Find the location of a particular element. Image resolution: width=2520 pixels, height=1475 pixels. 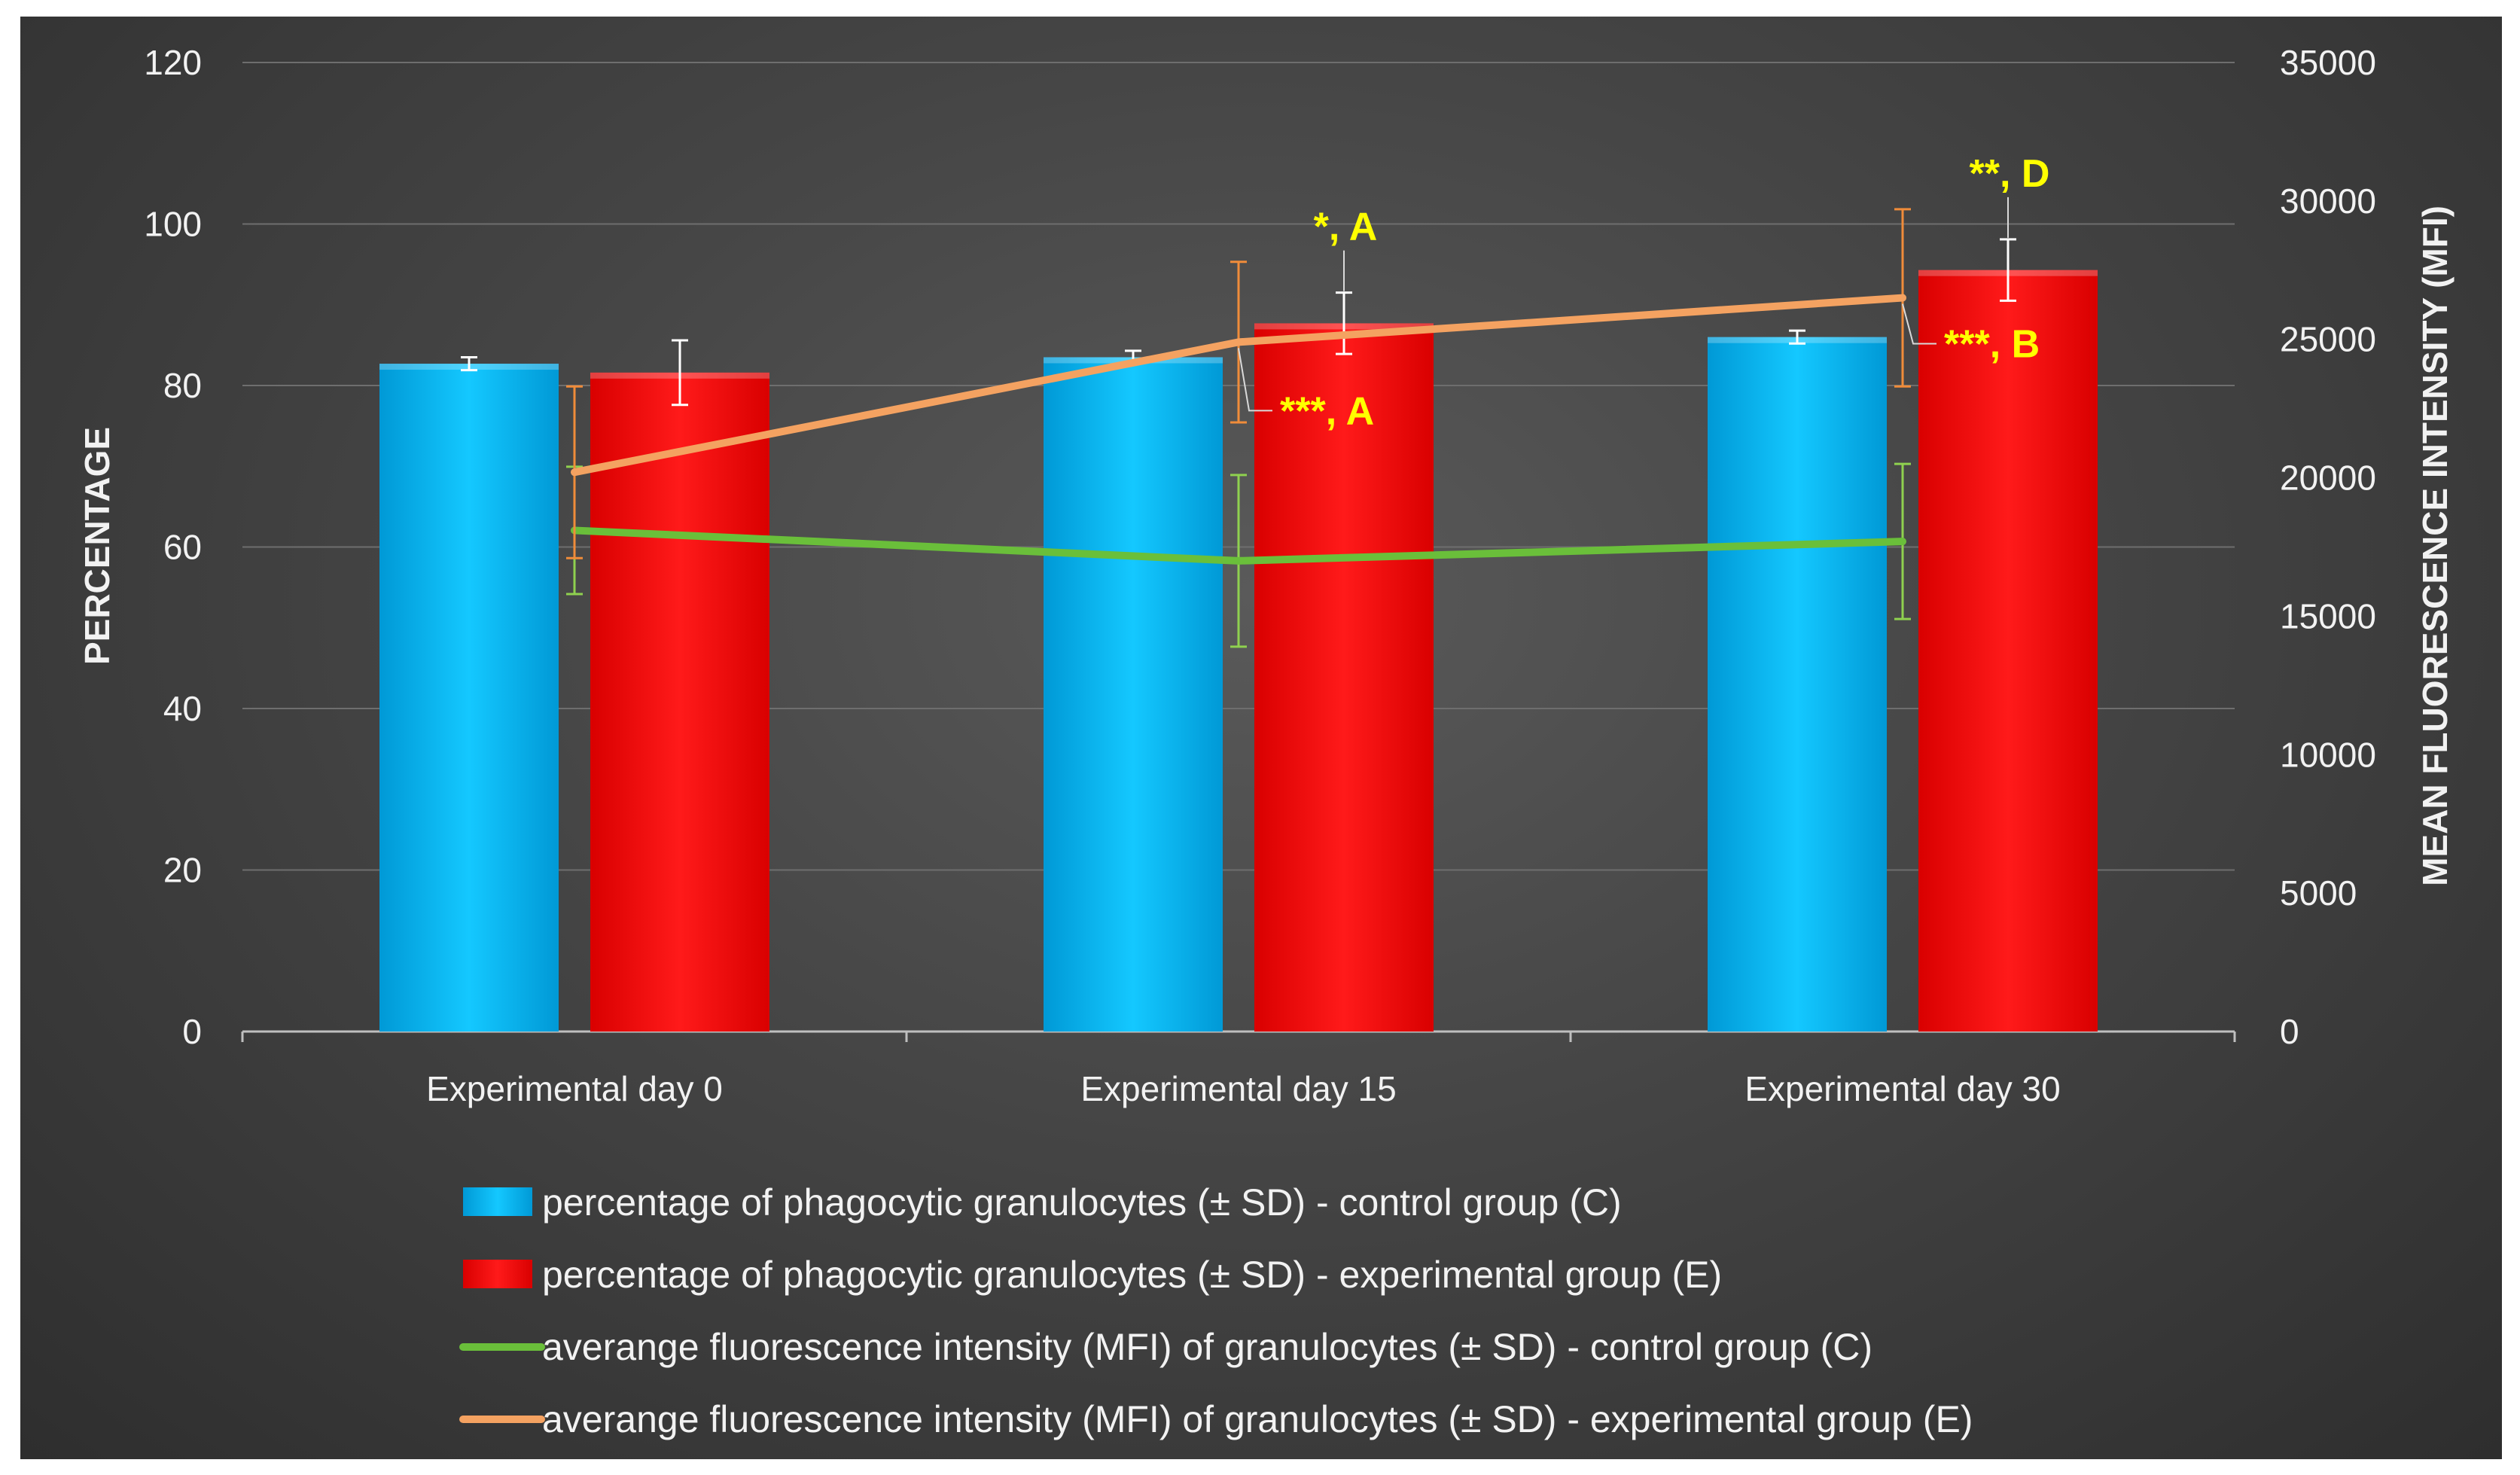

y-tick-label: 40 is located at coordinates (182, 708).